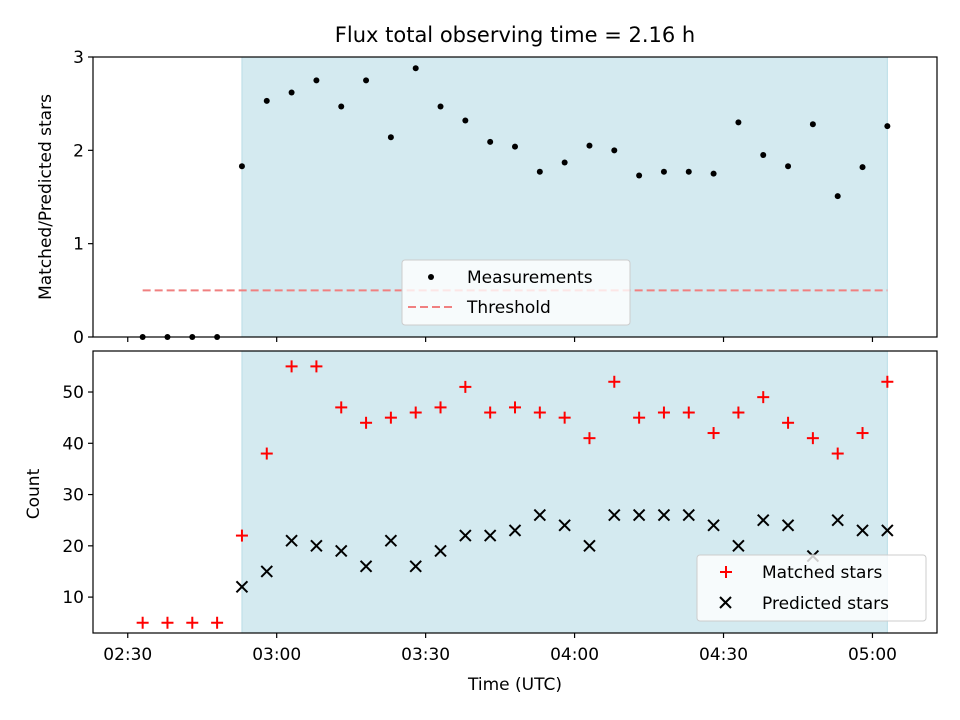 This screenshot has height=720, width=960. I want to click on legend-marker-predicted-stars, so click(725, 602).